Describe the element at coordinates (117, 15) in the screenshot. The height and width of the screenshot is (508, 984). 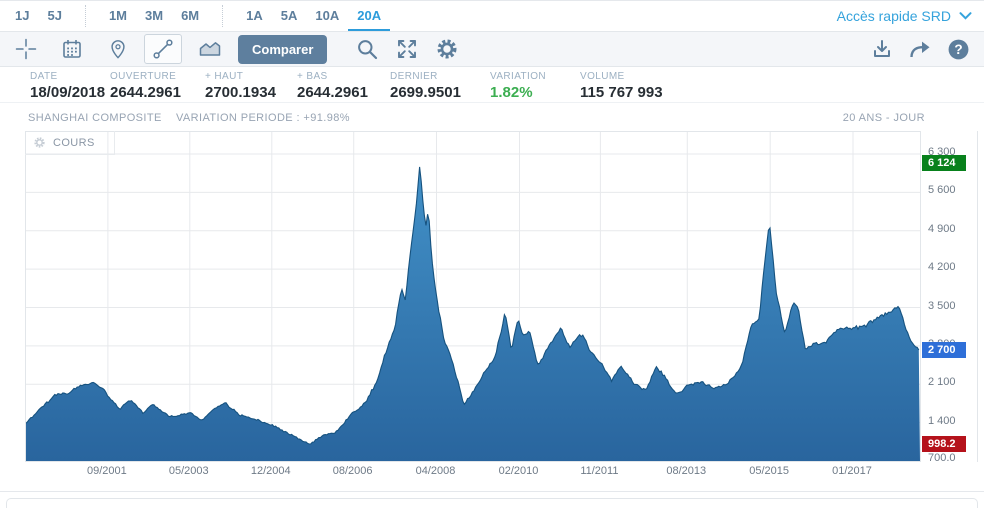
I see `period-tab-1m: 1M` at that location.